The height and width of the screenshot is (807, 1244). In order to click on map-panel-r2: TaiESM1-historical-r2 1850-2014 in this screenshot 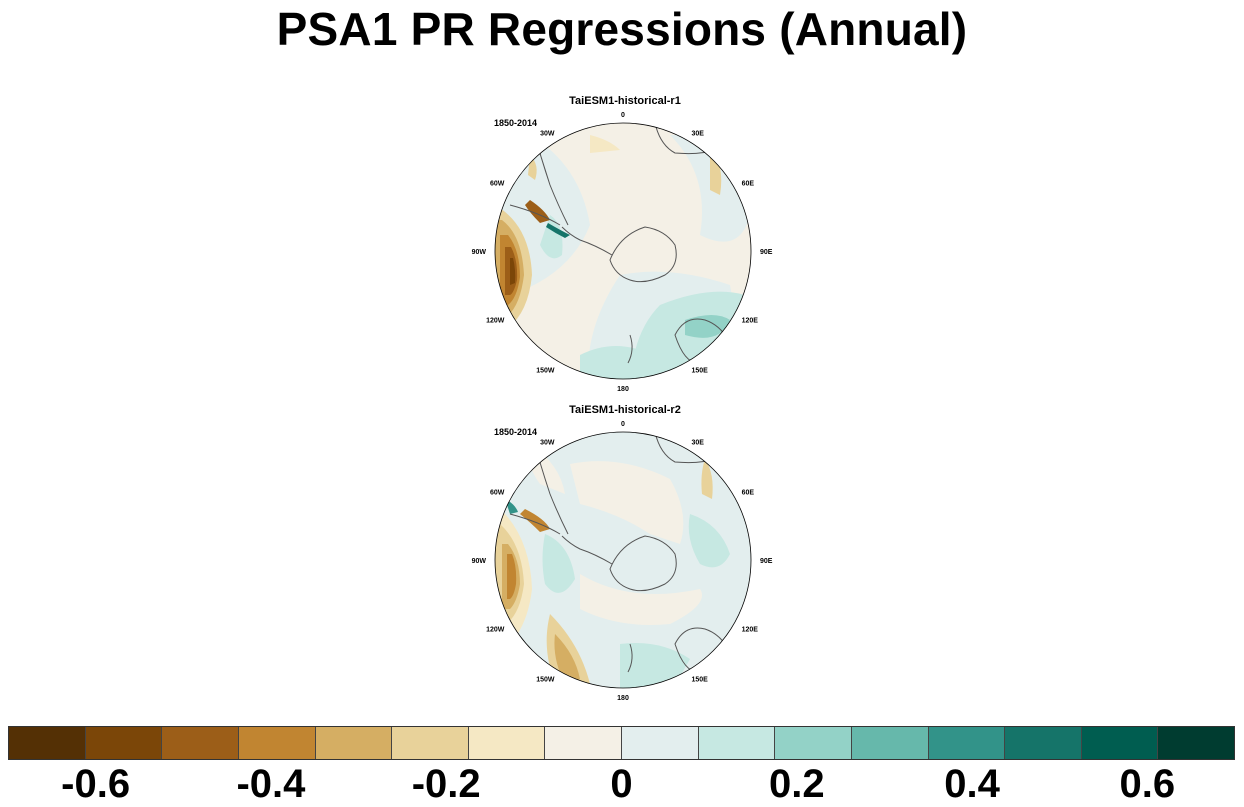, I will do `click(625, 554)`.